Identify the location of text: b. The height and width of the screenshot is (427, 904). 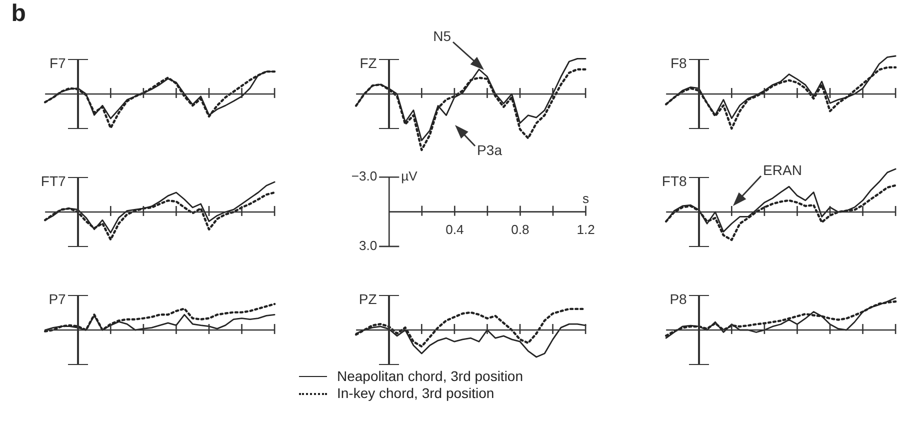
(18, 14).